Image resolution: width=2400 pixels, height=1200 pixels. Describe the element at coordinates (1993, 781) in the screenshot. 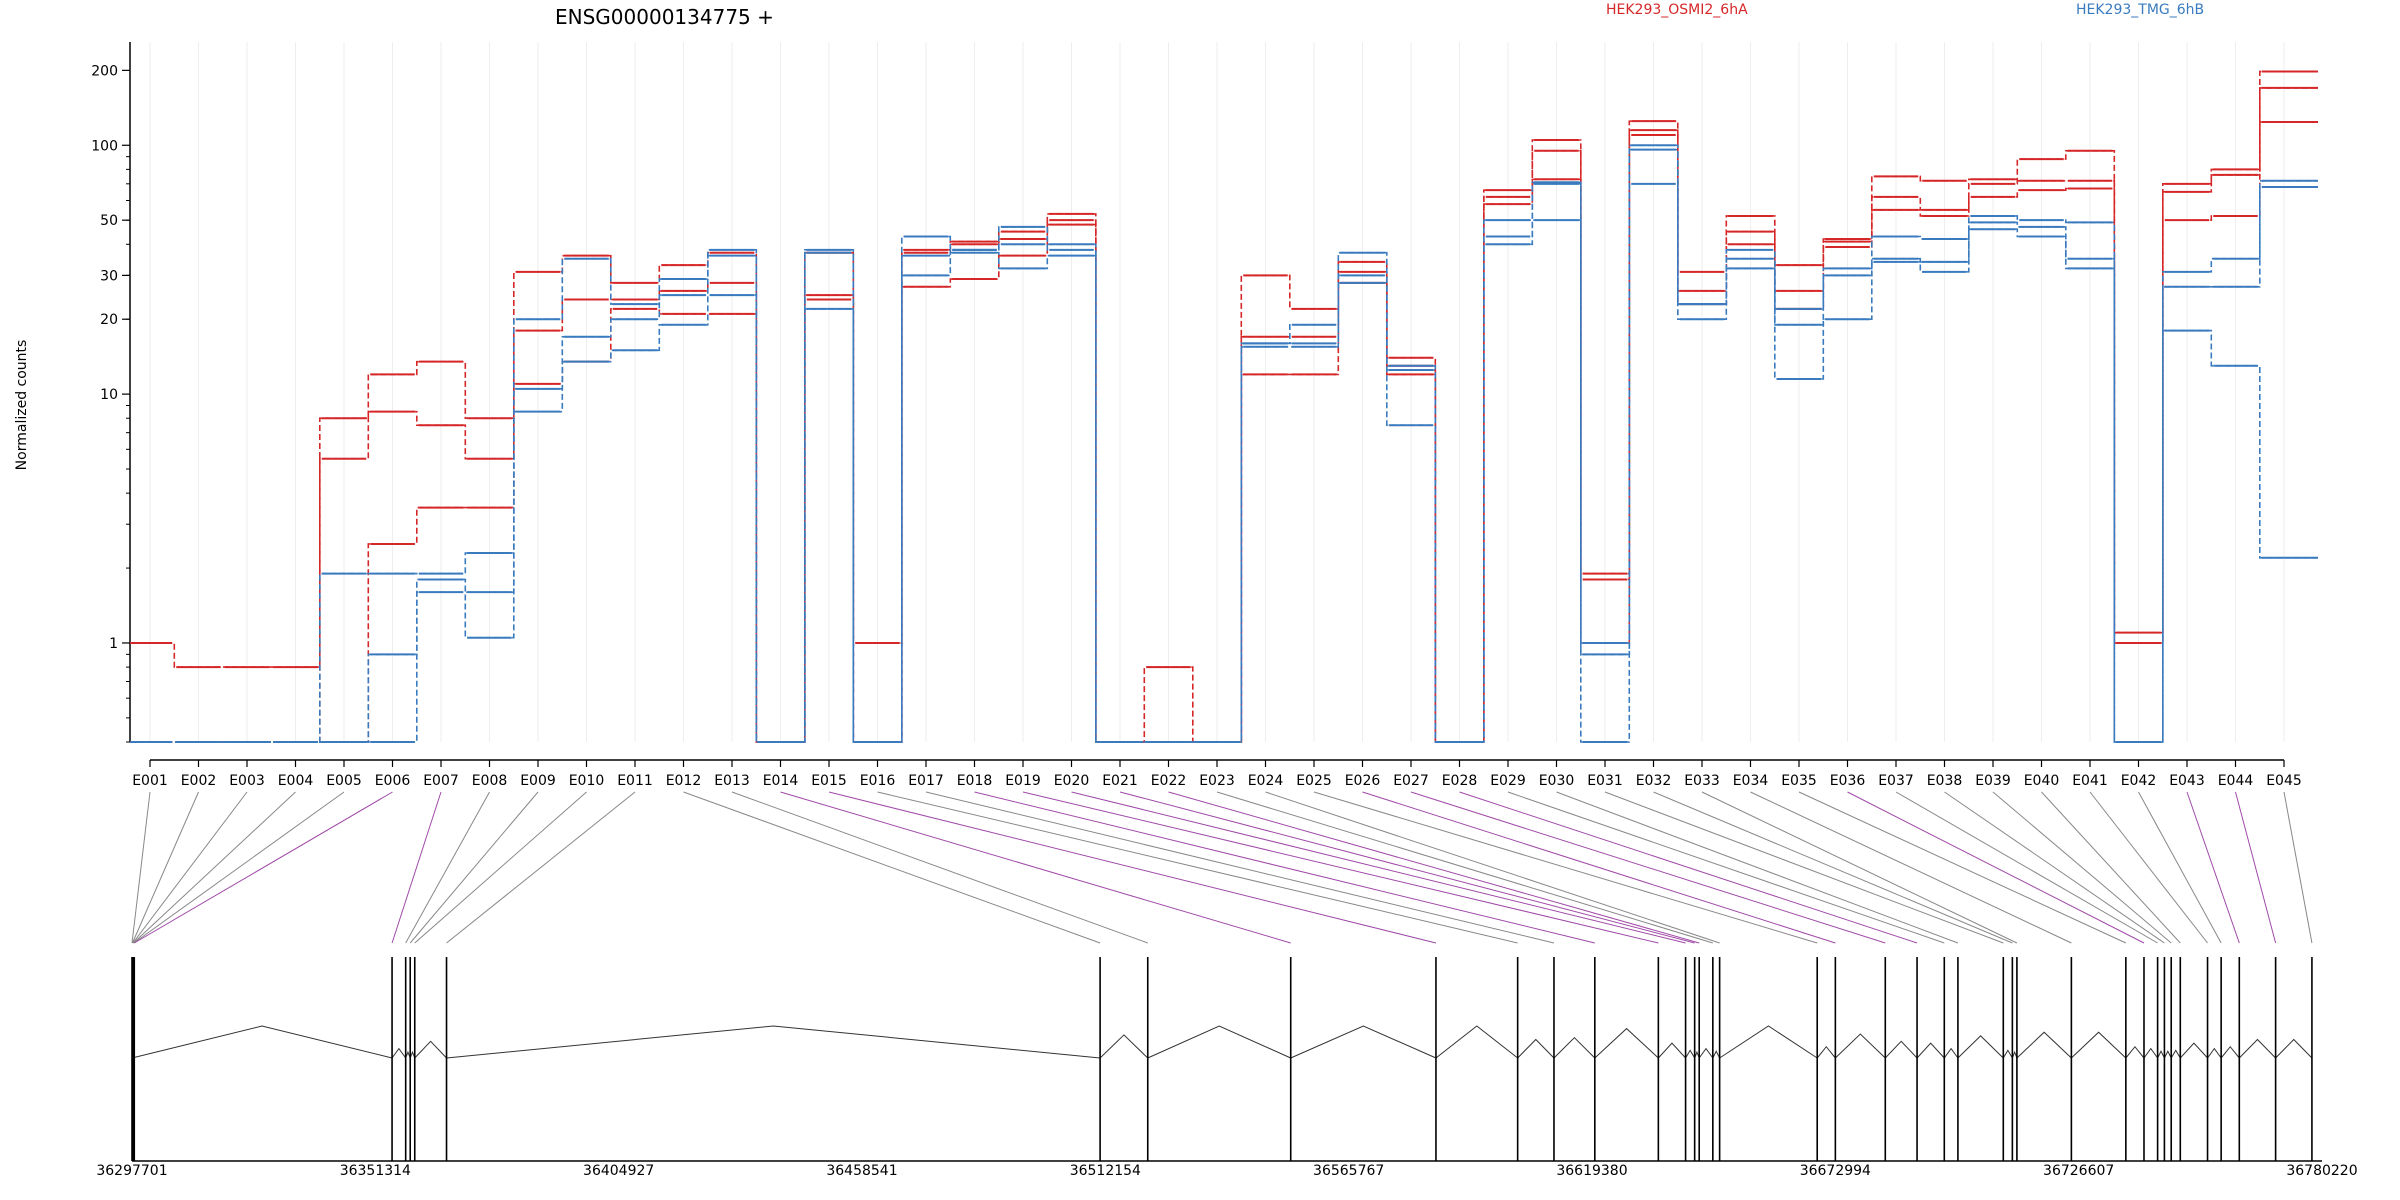

I see `exon-tick-label: E039` at that location.